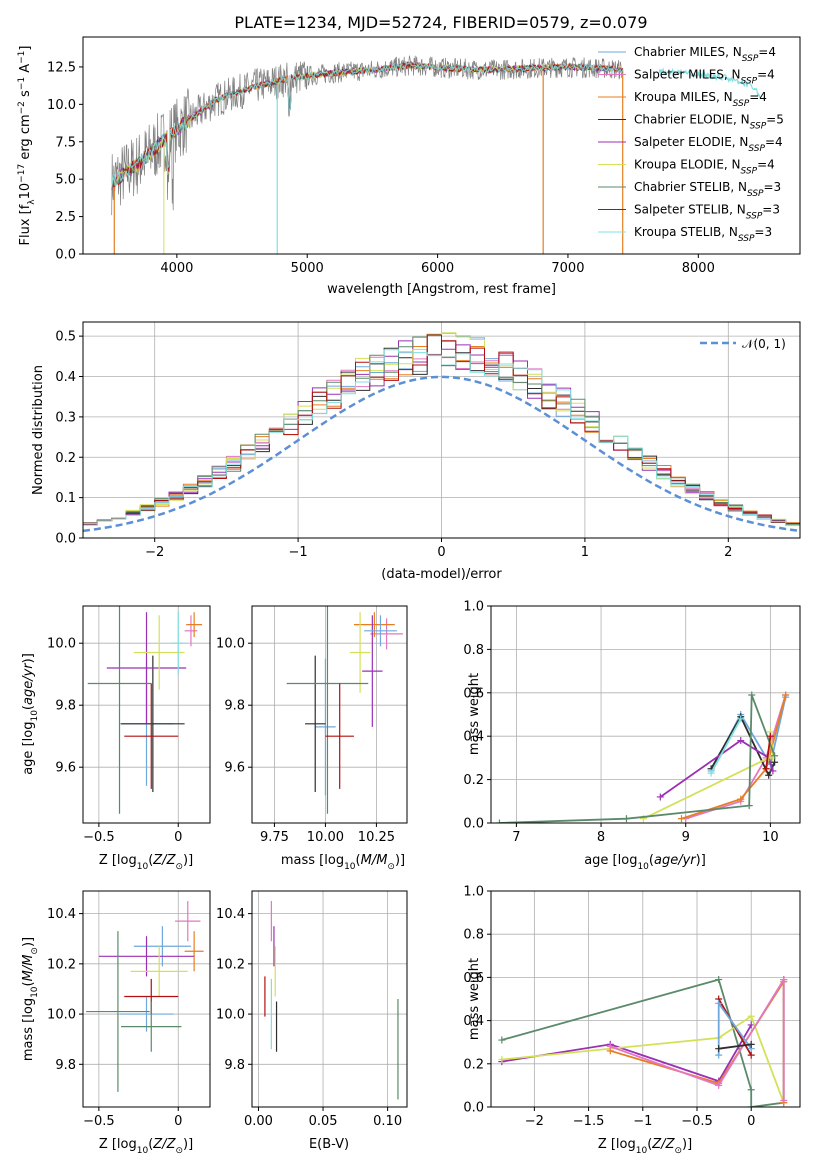 This screenshot has height=1170, width=819. I want to click on mass_vs_z-ytick-label: 10.2, so click(61, 964).